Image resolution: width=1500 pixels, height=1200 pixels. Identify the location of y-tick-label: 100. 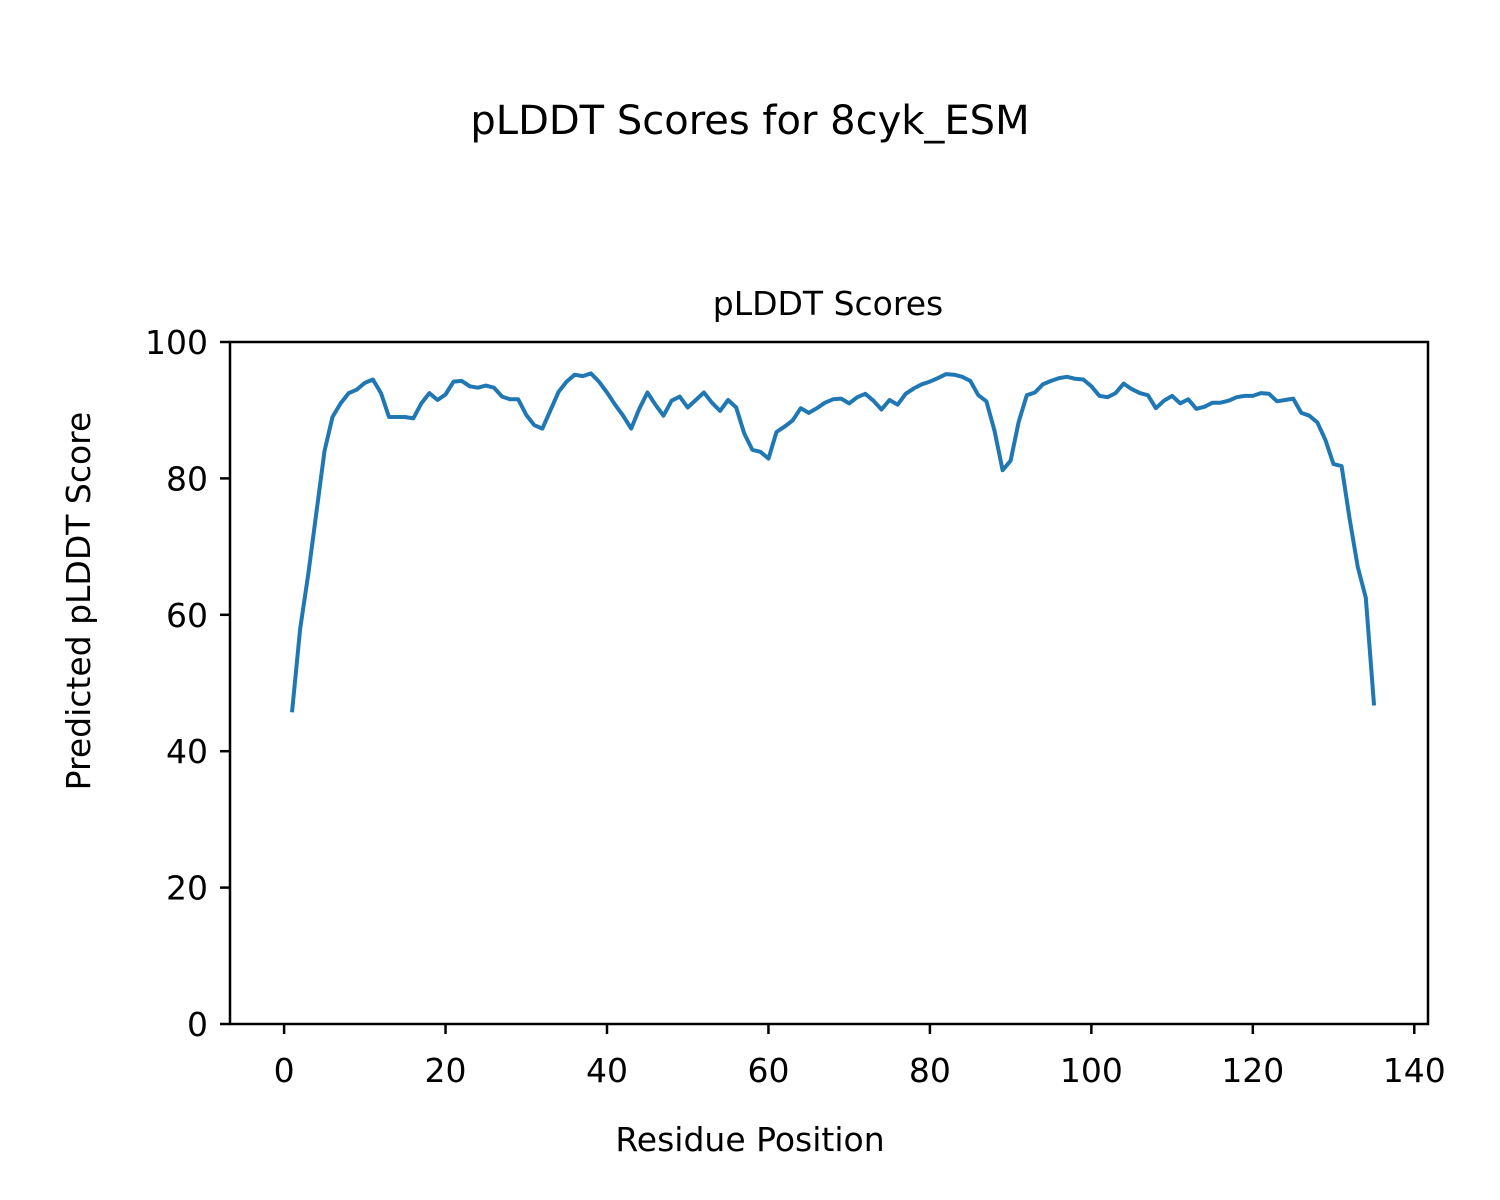
(176, 342).